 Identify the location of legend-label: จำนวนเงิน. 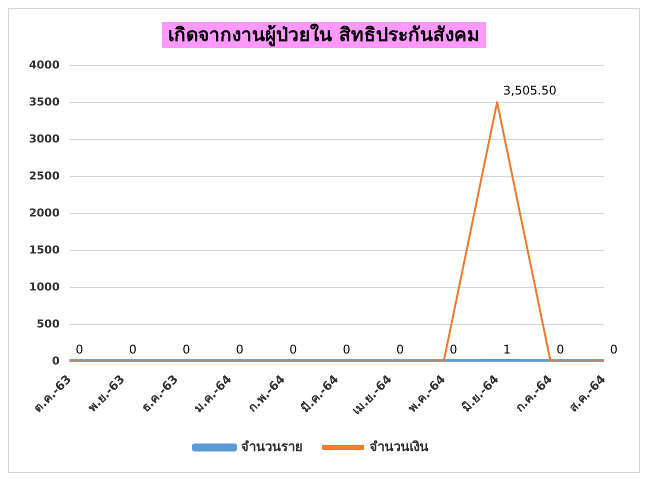
(399, 446).